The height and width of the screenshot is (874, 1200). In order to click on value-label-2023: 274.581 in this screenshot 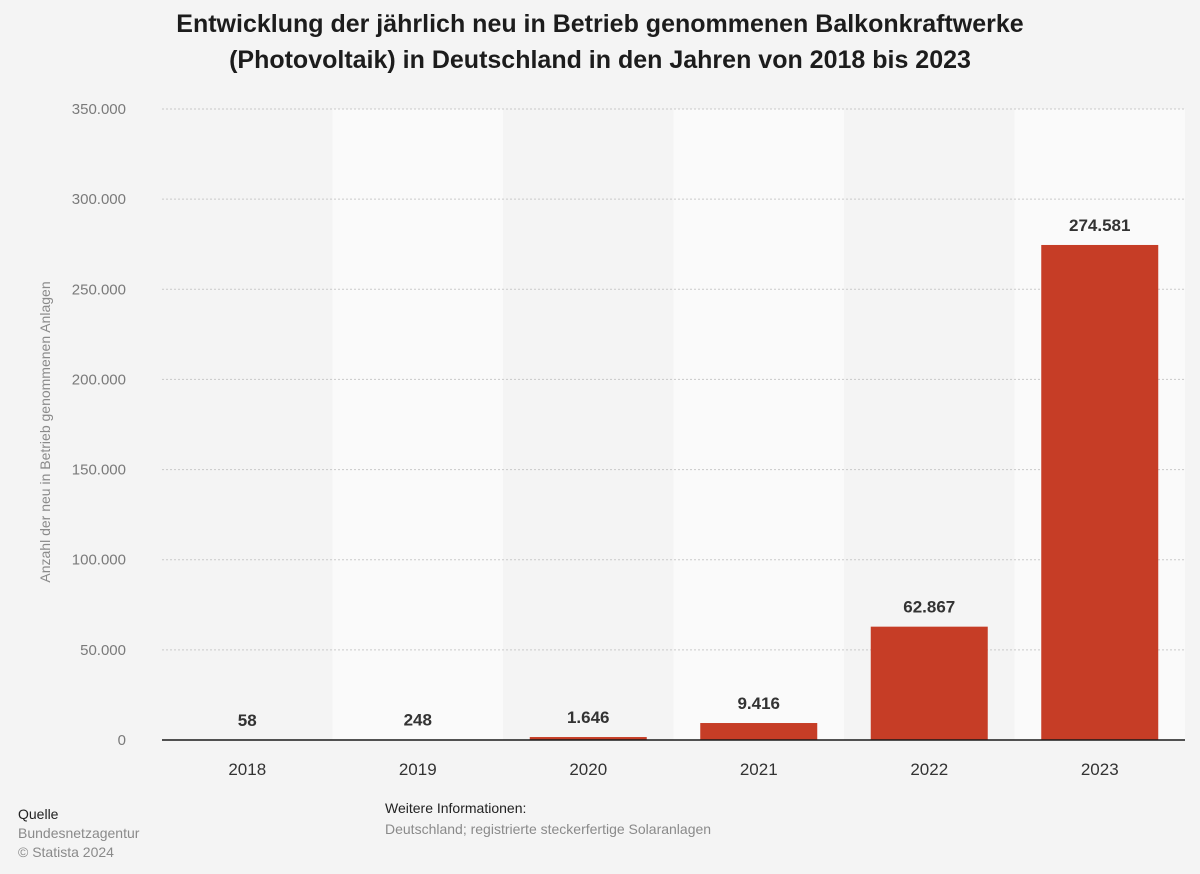, I will do `click(1099, 225)`.